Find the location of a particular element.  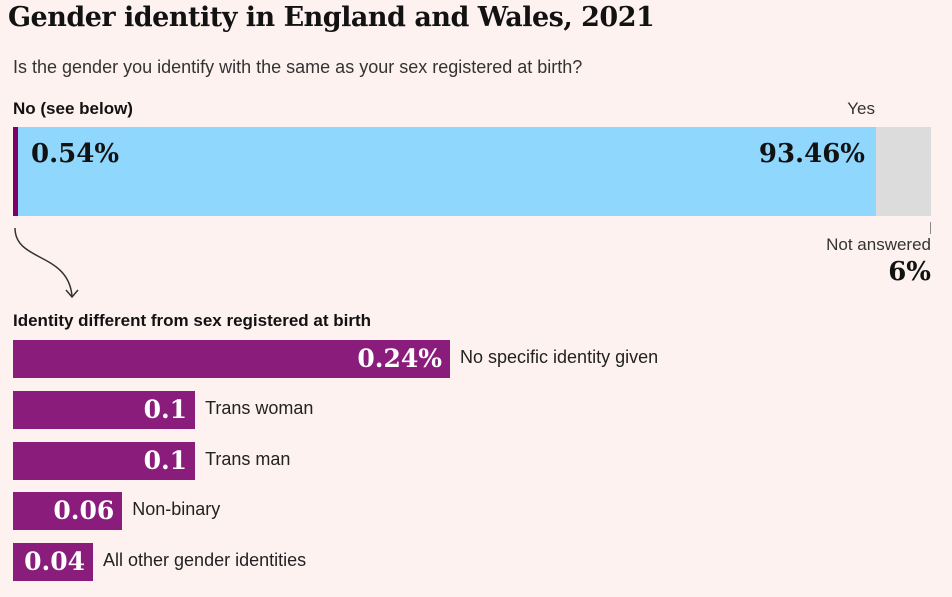

bar-row: 0.06 Non-binary is located at coordinates (463, 511).